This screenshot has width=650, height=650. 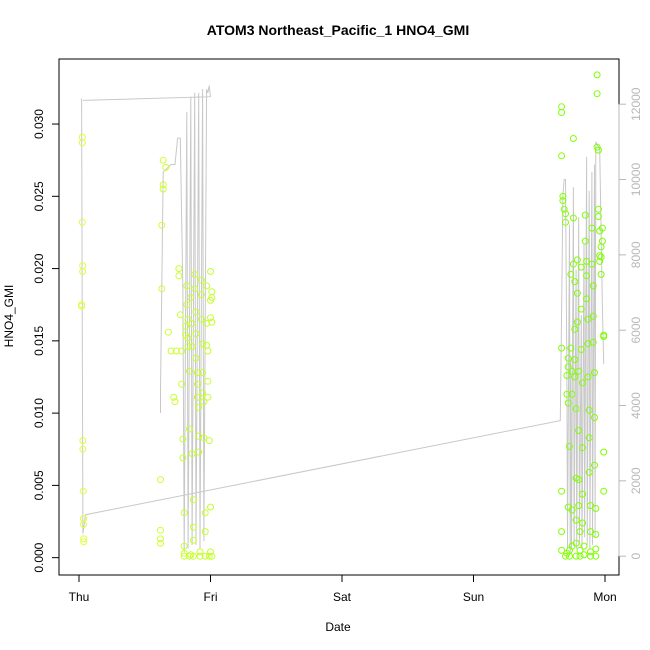 What do you see at coordinates (342, 597) in the screenshot?
I see `x-tick-label: Sat` at bounding box center [342, 597].